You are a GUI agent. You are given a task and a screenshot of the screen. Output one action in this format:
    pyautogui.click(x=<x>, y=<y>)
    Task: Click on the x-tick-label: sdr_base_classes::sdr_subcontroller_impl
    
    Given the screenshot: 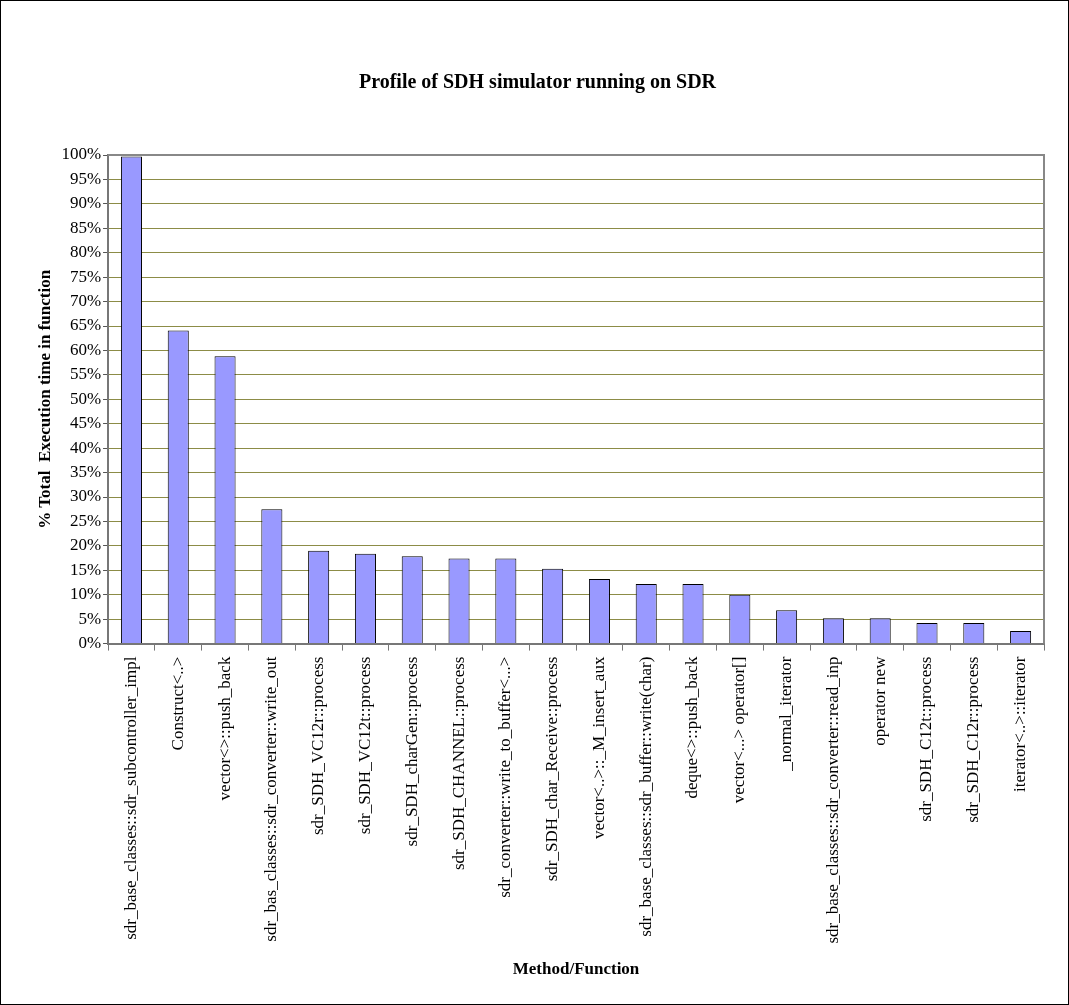 What is the action you would take?
    pyautogui.click(x=130, y=798)
    